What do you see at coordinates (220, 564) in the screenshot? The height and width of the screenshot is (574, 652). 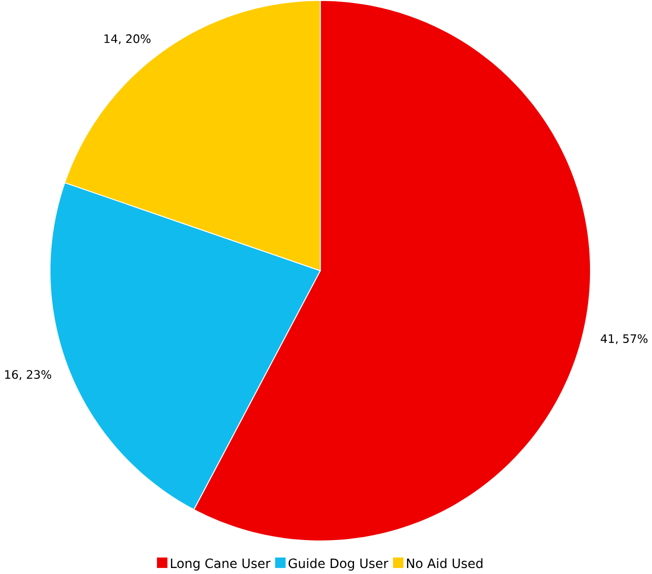 I see `legend-label: Long Cane User` at bounding box center [220, 564].